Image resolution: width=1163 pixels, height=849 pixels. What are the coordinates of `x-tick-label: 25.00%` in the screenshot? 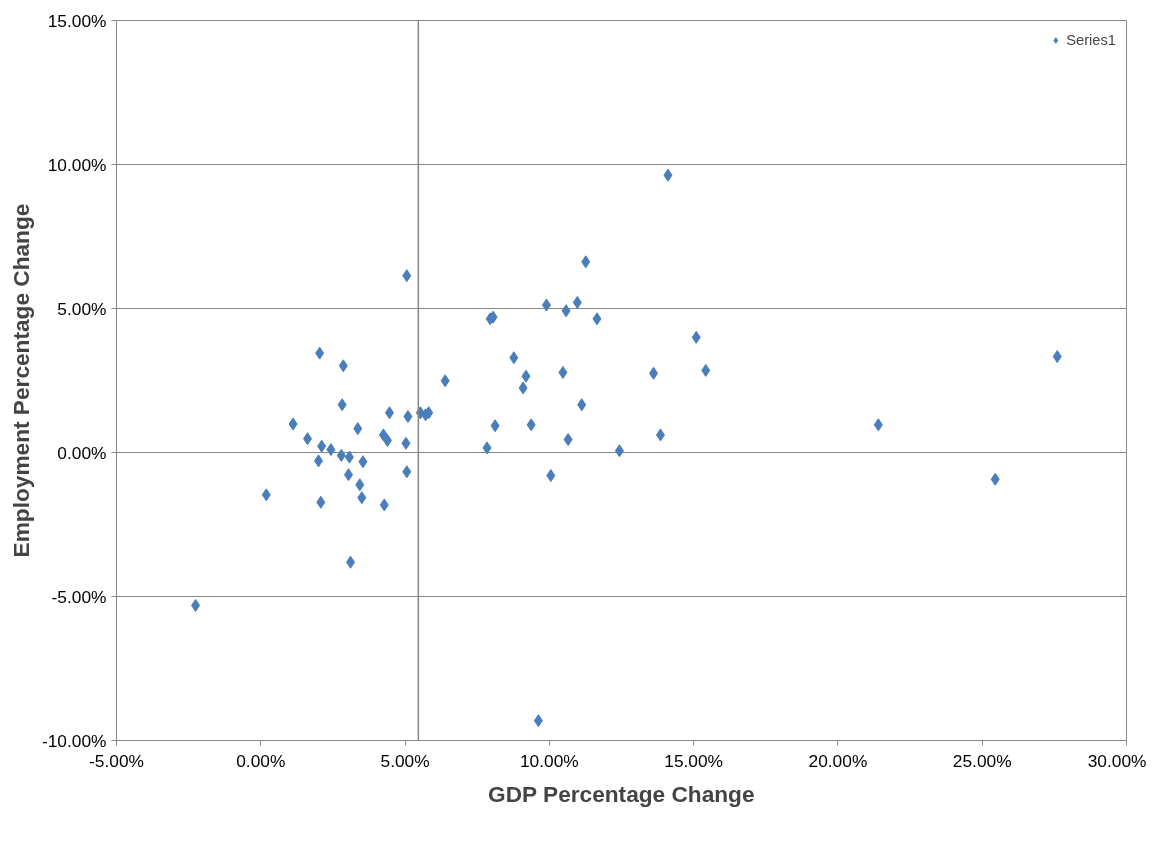 It's located at (982, 760).